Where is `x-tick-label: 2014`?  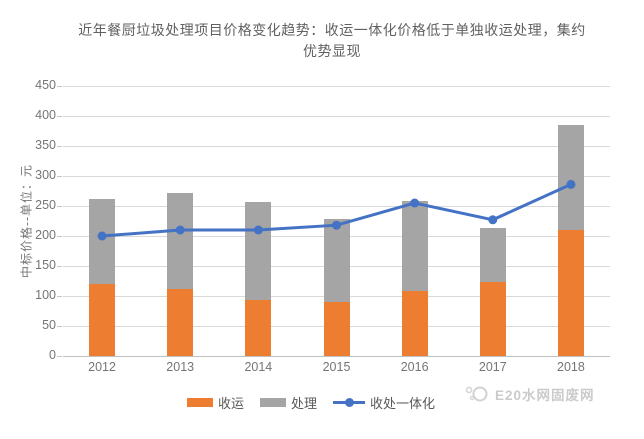
x-tick-label: 2014 is located at coordinates (258, 367).